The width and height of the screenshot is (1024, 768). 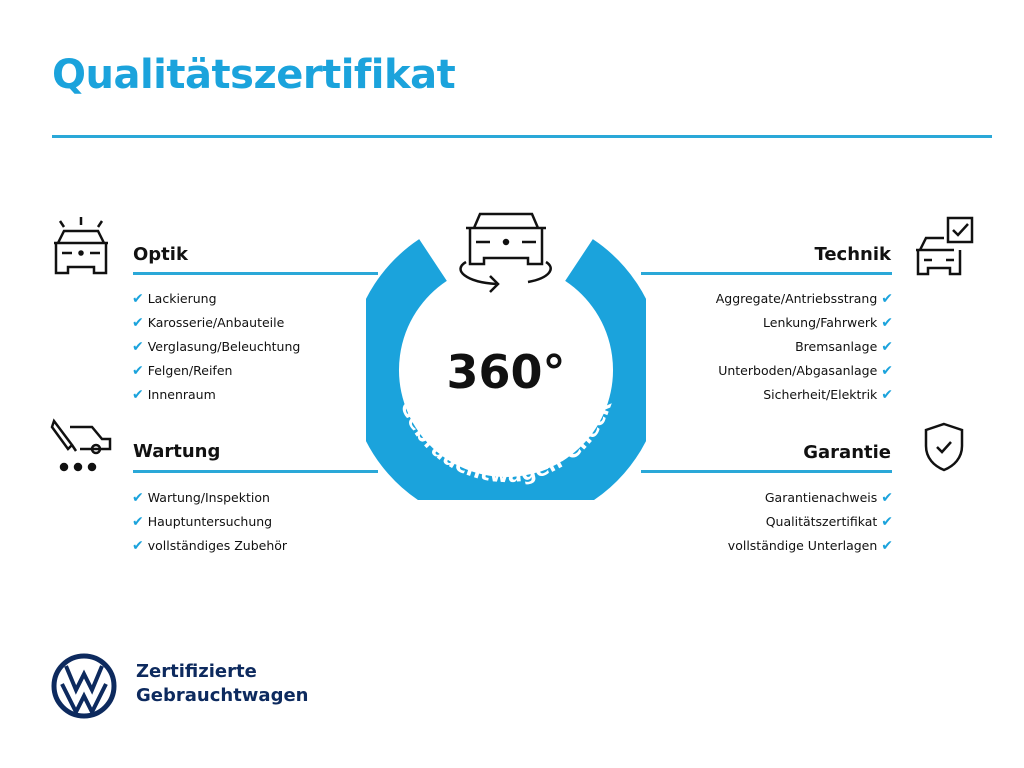 I want to click on list-item: Aggregate/Antriebsstrang ✔, so click(x=804, y=299).